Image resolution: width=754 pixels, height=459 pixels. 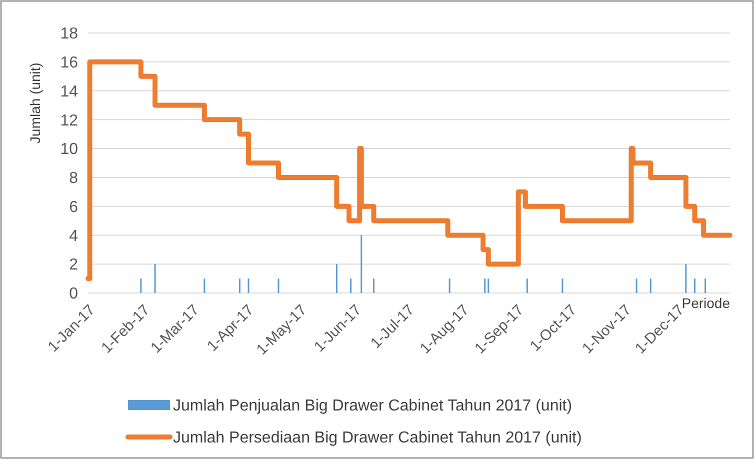 What do you see at coordinates (706, 303) in the screenshot?
I see `x-axis-title: Periode` at bounding box center [706, 303].